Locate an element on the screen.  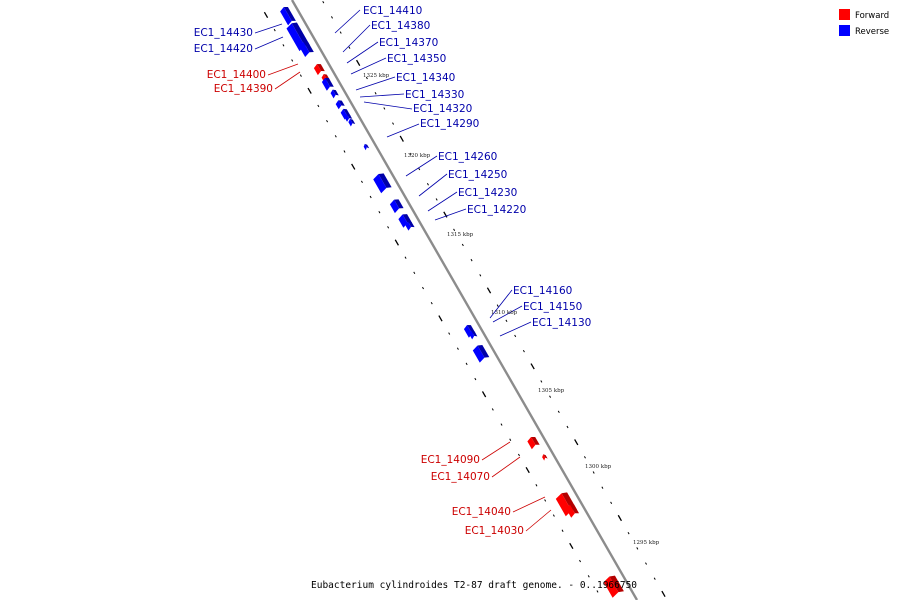
gene-label: EC1_14230 is located at coordinates (487, 193).